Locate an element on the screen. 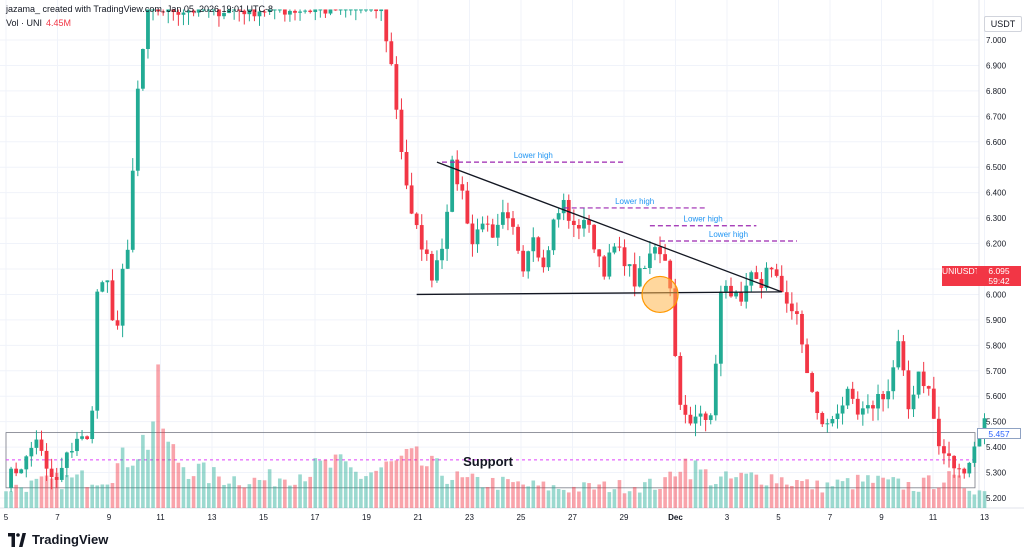 The height and width of the screenshot is (556, 1024). time-tick-label: 11 is located at coordinates (933, 517).